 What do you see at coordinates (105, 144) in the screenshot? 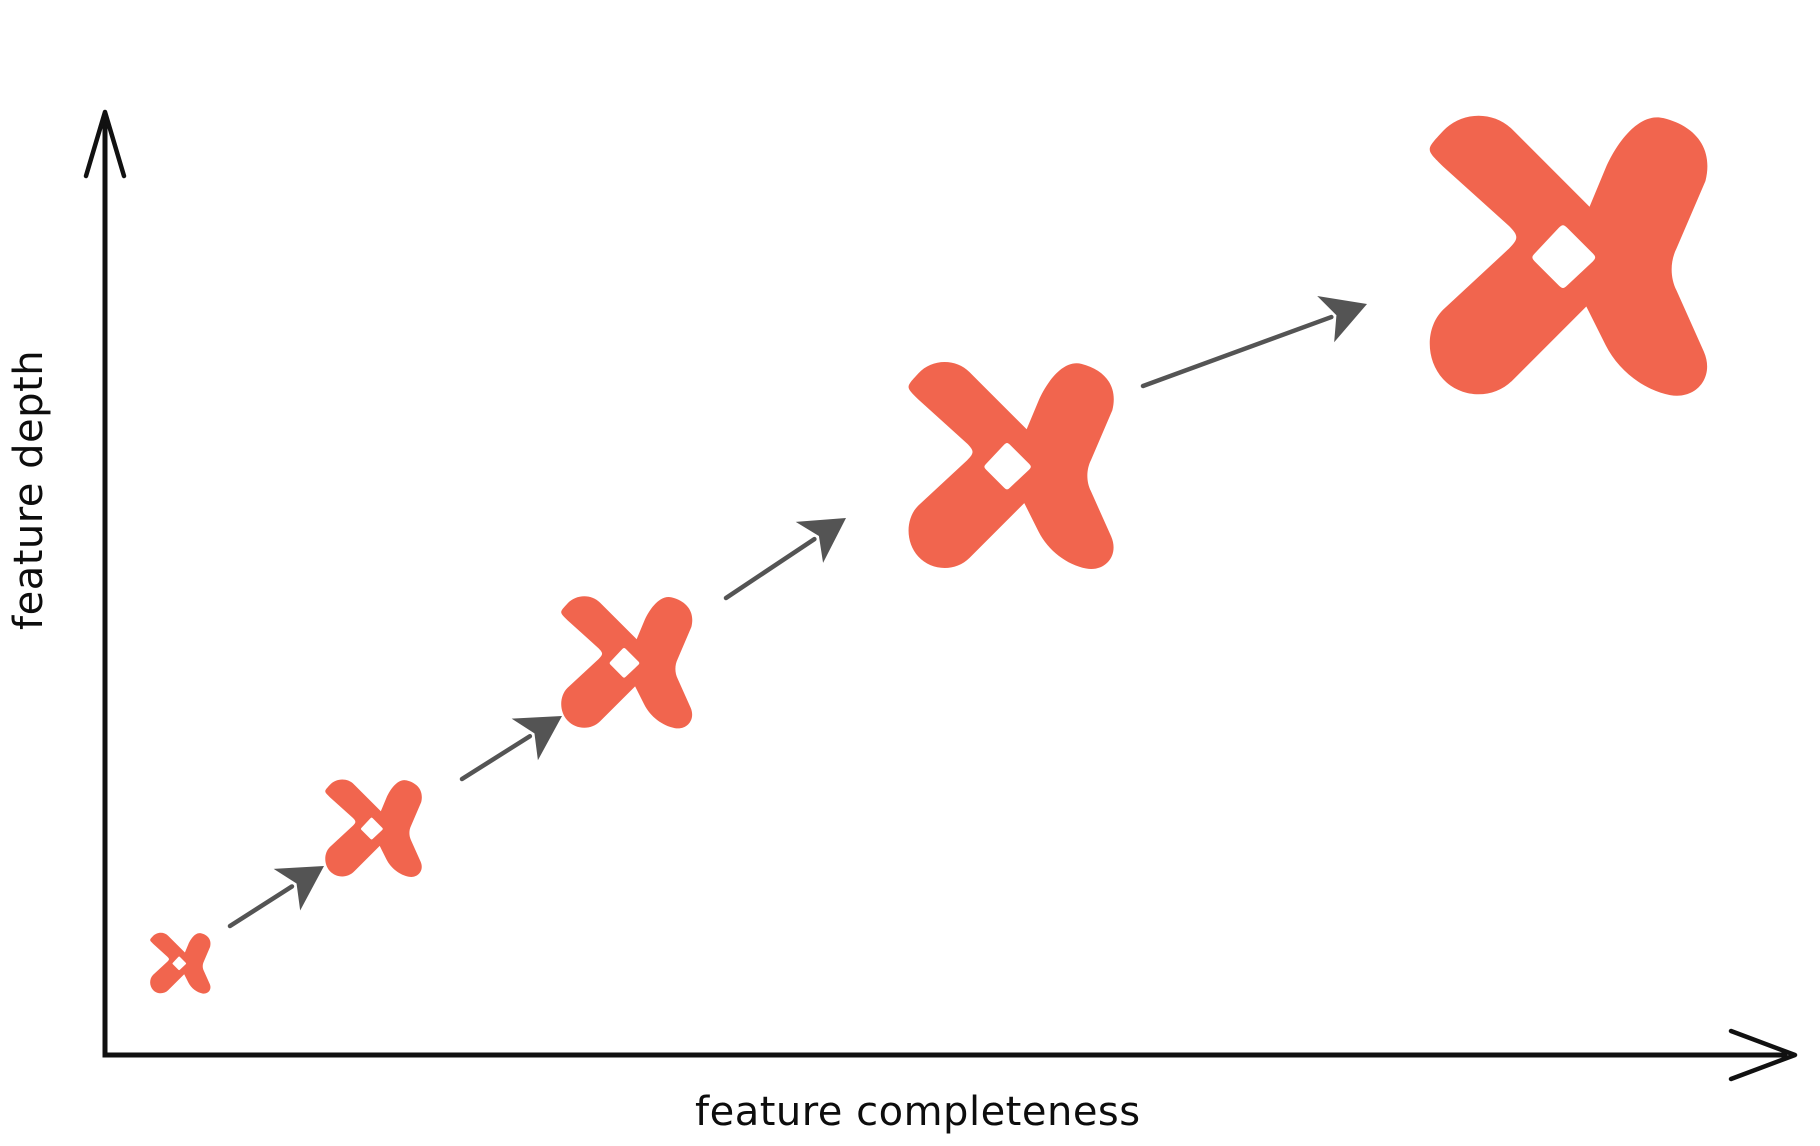
I see `y-axis-arrowhead-icon` at bounding box center [105, 144].